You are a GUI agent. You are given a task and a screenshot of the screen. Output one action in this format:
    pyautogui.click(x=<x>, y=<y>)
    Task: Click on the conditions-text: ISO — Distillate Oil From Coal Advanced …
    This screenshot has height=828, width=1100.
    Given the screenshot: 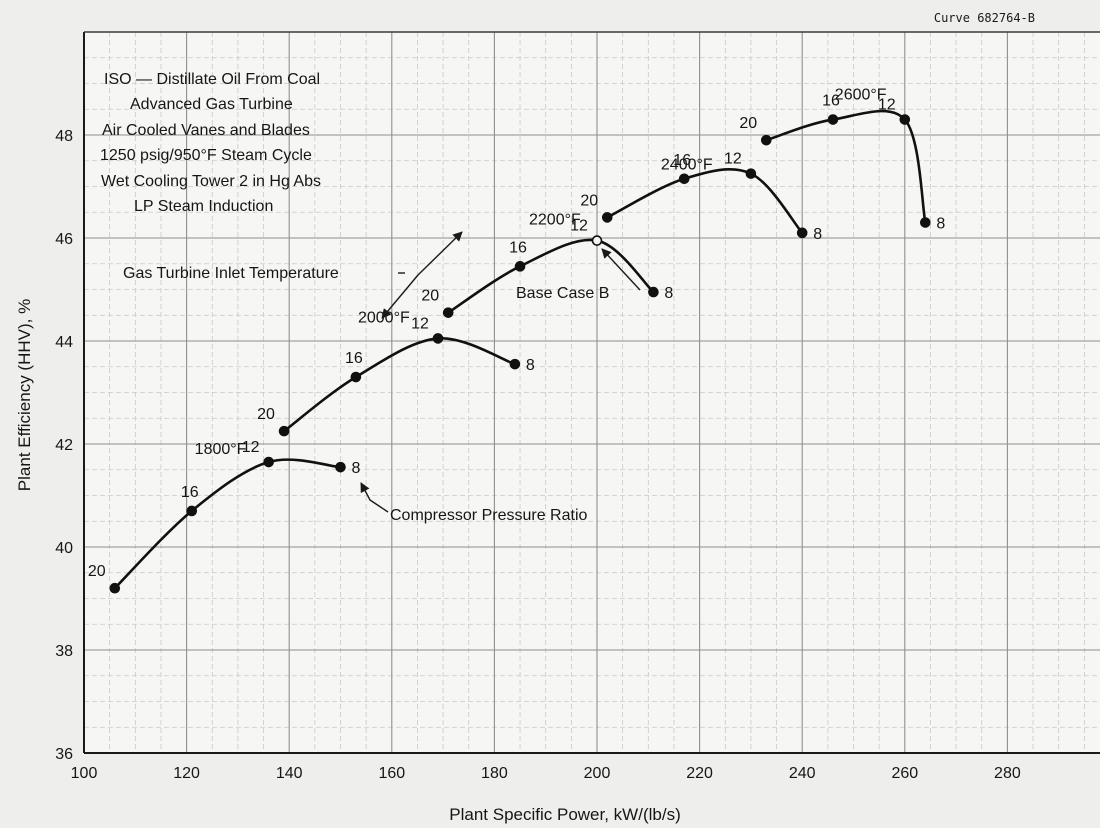 What is the action you would take?
    pyautogui.click(x=210, y=143)
    